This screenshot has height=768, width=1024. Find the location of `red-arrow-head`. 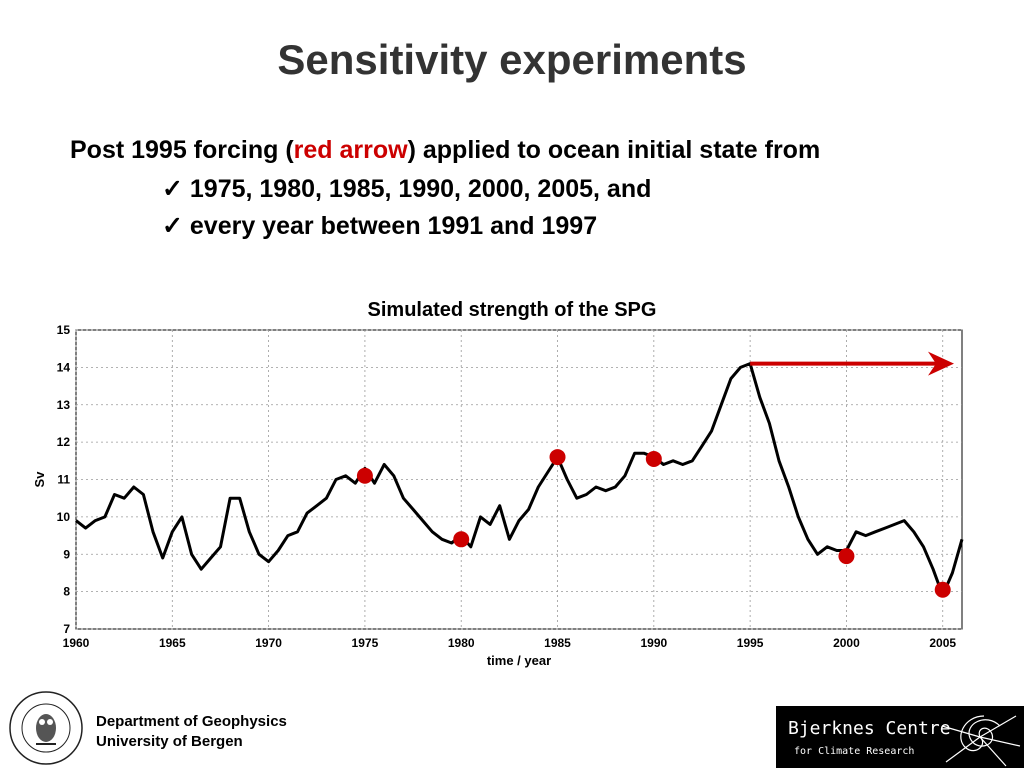

red-arrow-head is located at coordinates (941, 363).